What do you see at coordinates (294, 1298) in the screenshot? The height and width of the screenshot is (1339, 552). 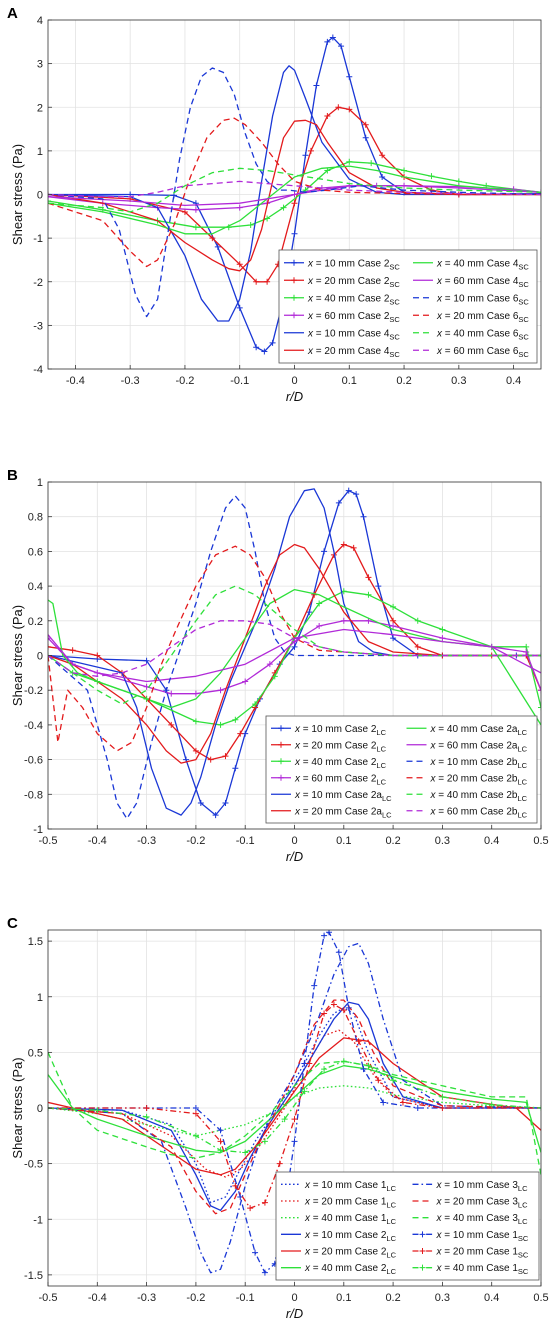 I see `x-tick-label: 0` at bounding box center [294, 1298].